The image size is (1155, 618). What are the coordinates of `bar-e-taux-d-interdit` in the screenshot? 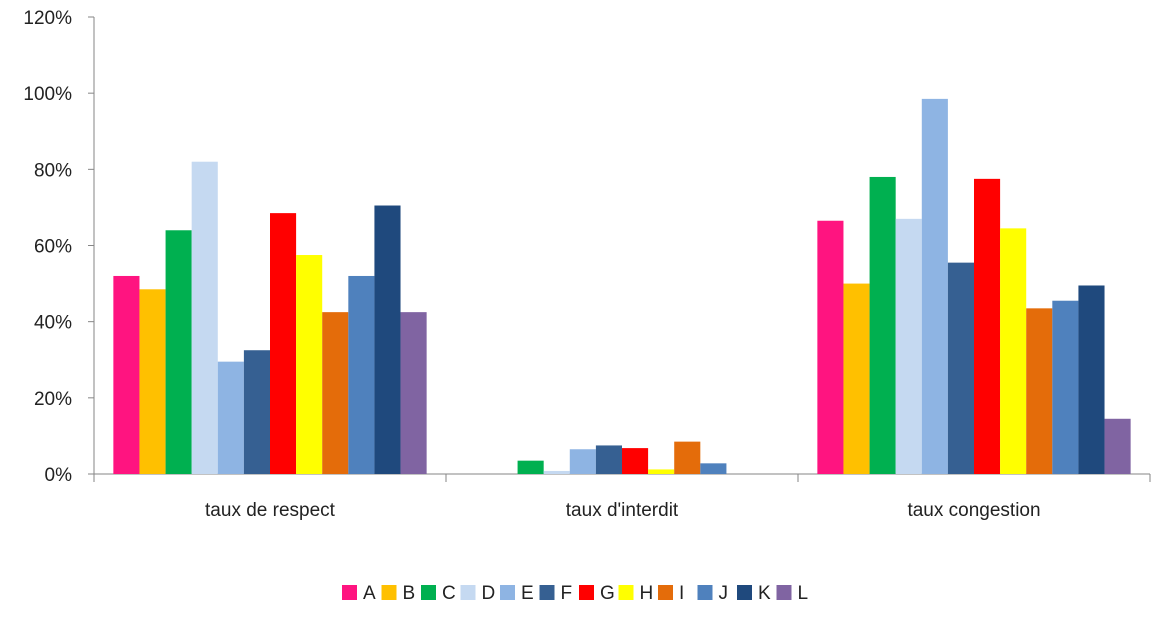 It's located at (582, 461).